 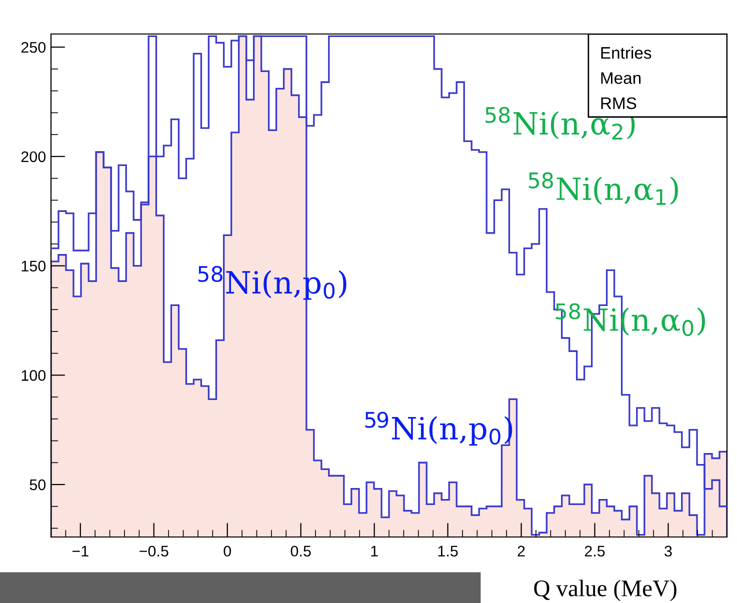 I want to click on x-tick-label: 1.5, so click(x=448, y=551).